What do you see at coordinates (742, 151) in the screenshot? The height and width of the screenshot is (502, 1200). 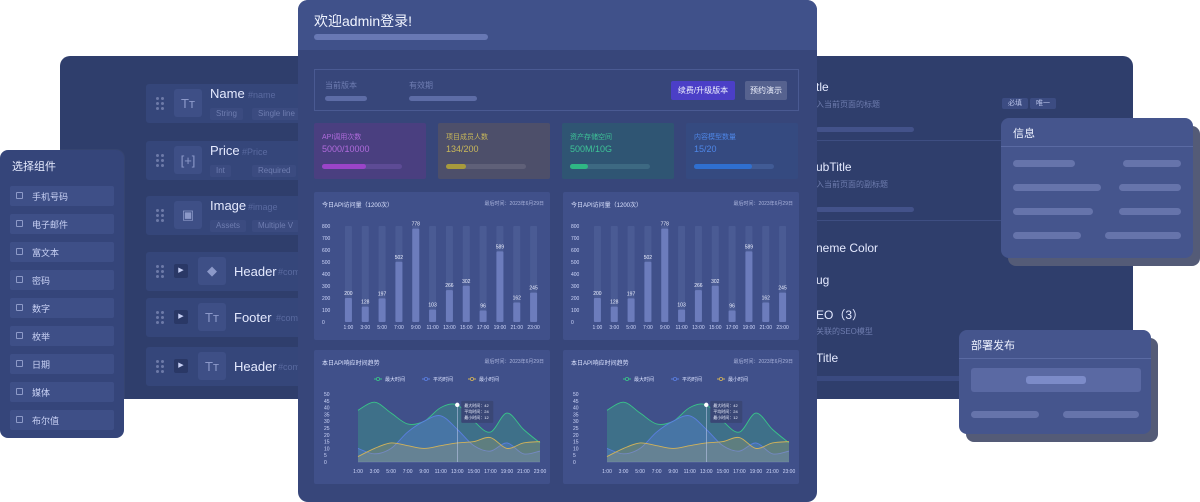 I see `usage-metric-card: 内容模型数量 15/20` at bounding box center [742, 151].